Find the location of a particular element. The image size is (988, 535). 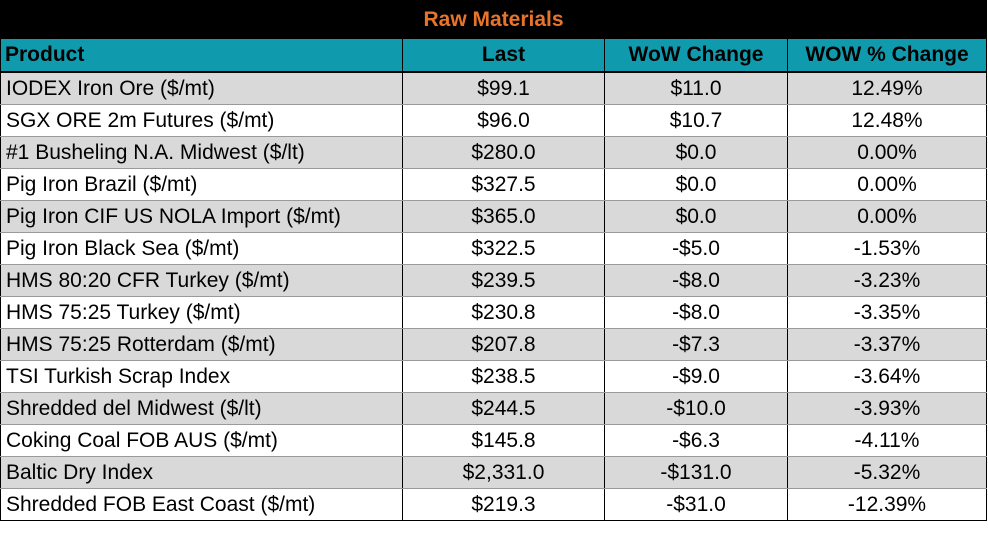

table-row: Baltic Dry Index $2,331.0 -$131.0 -5.32% is located at coordinates (493, 472).